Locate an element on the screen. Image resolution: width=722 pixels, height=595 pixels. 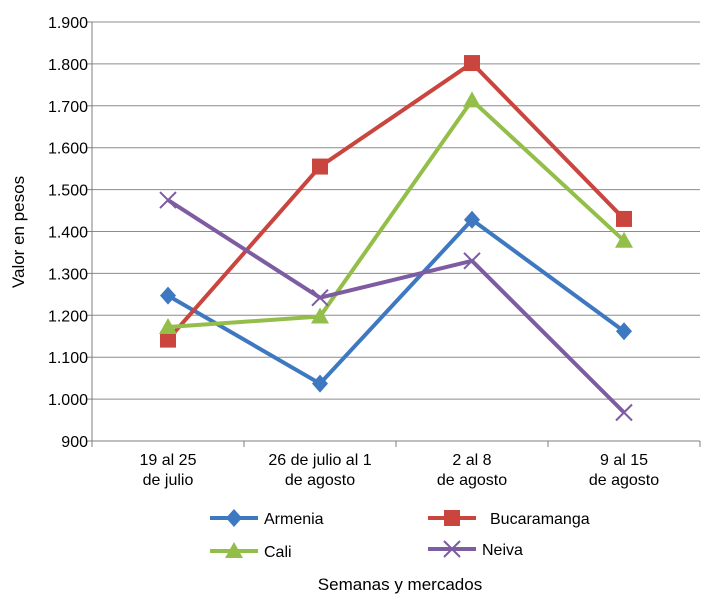
y-tick-label: 1.900 is located at coordinates (68, 23).